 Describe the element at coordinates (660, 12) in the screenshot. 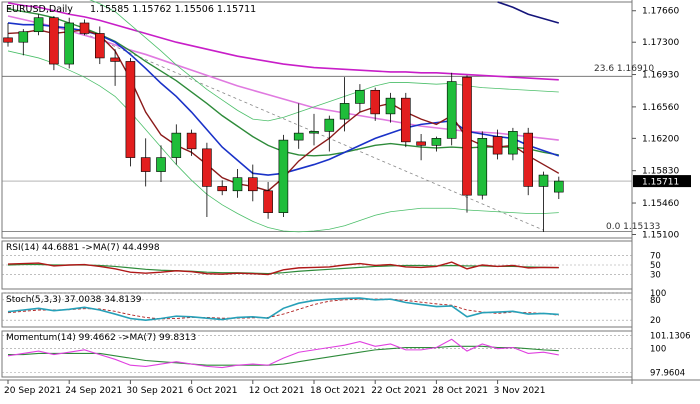

I see `price-tick-label: 1.17660` at that location.